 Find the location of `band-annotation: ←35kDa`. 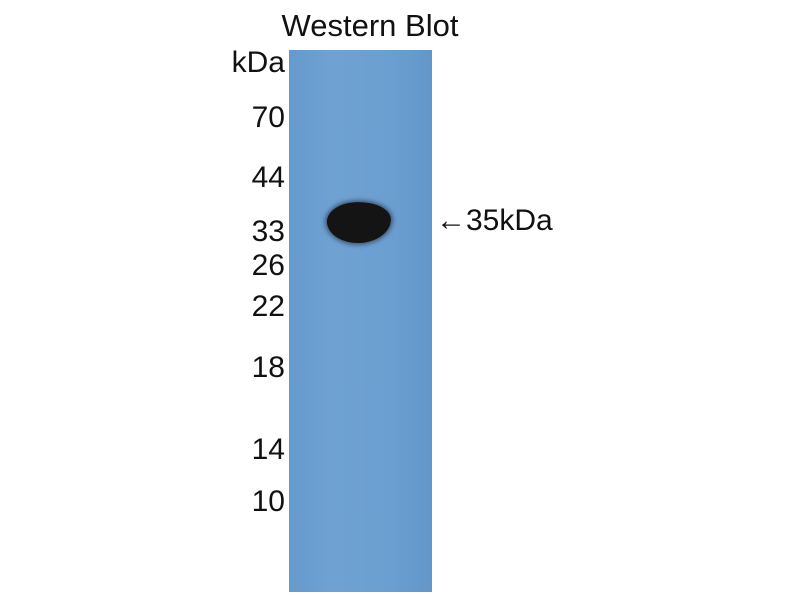

band-annotation: ←35kDa is located at coordinates (494, 221).